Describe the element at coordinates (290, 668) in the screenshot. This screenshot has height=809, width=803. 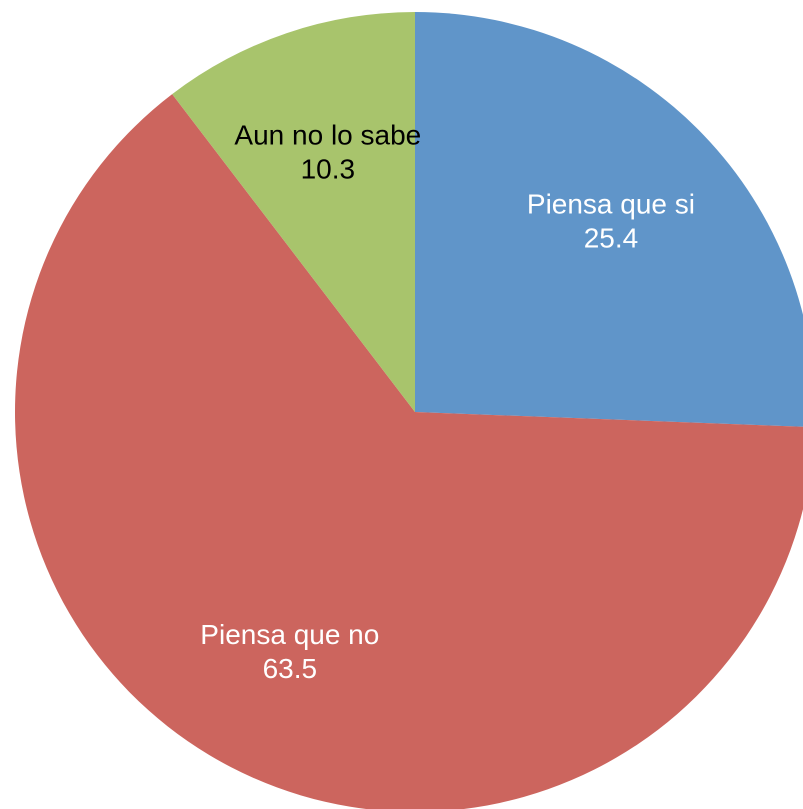
I see `slice-value: 63.5` at that location.